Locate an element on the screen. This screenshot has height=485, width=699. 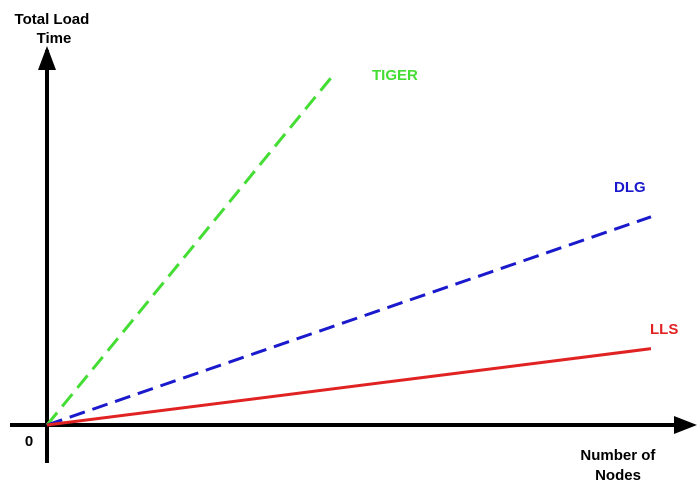
x-axis-title-line-2: Nodes is located at coordinates (618, 475).